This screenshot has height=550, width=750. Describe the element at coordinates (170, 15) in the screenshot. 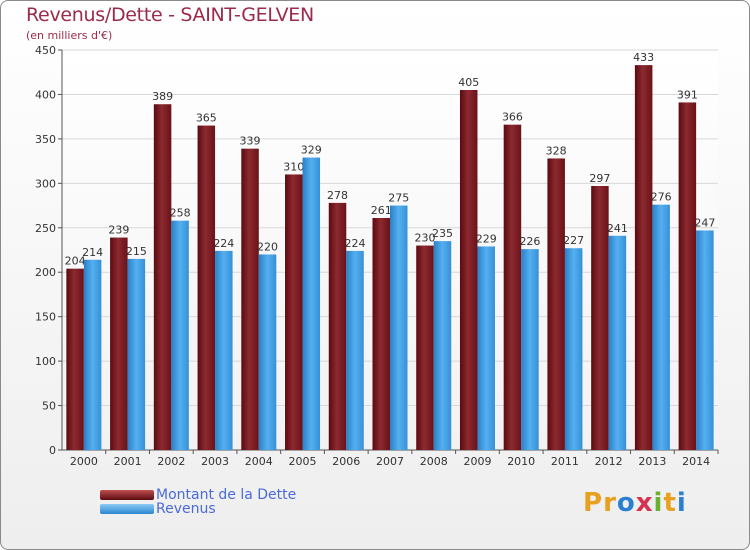

I see `chart-title: Revenus/Dette - SAINT-GELVEN` at that location.